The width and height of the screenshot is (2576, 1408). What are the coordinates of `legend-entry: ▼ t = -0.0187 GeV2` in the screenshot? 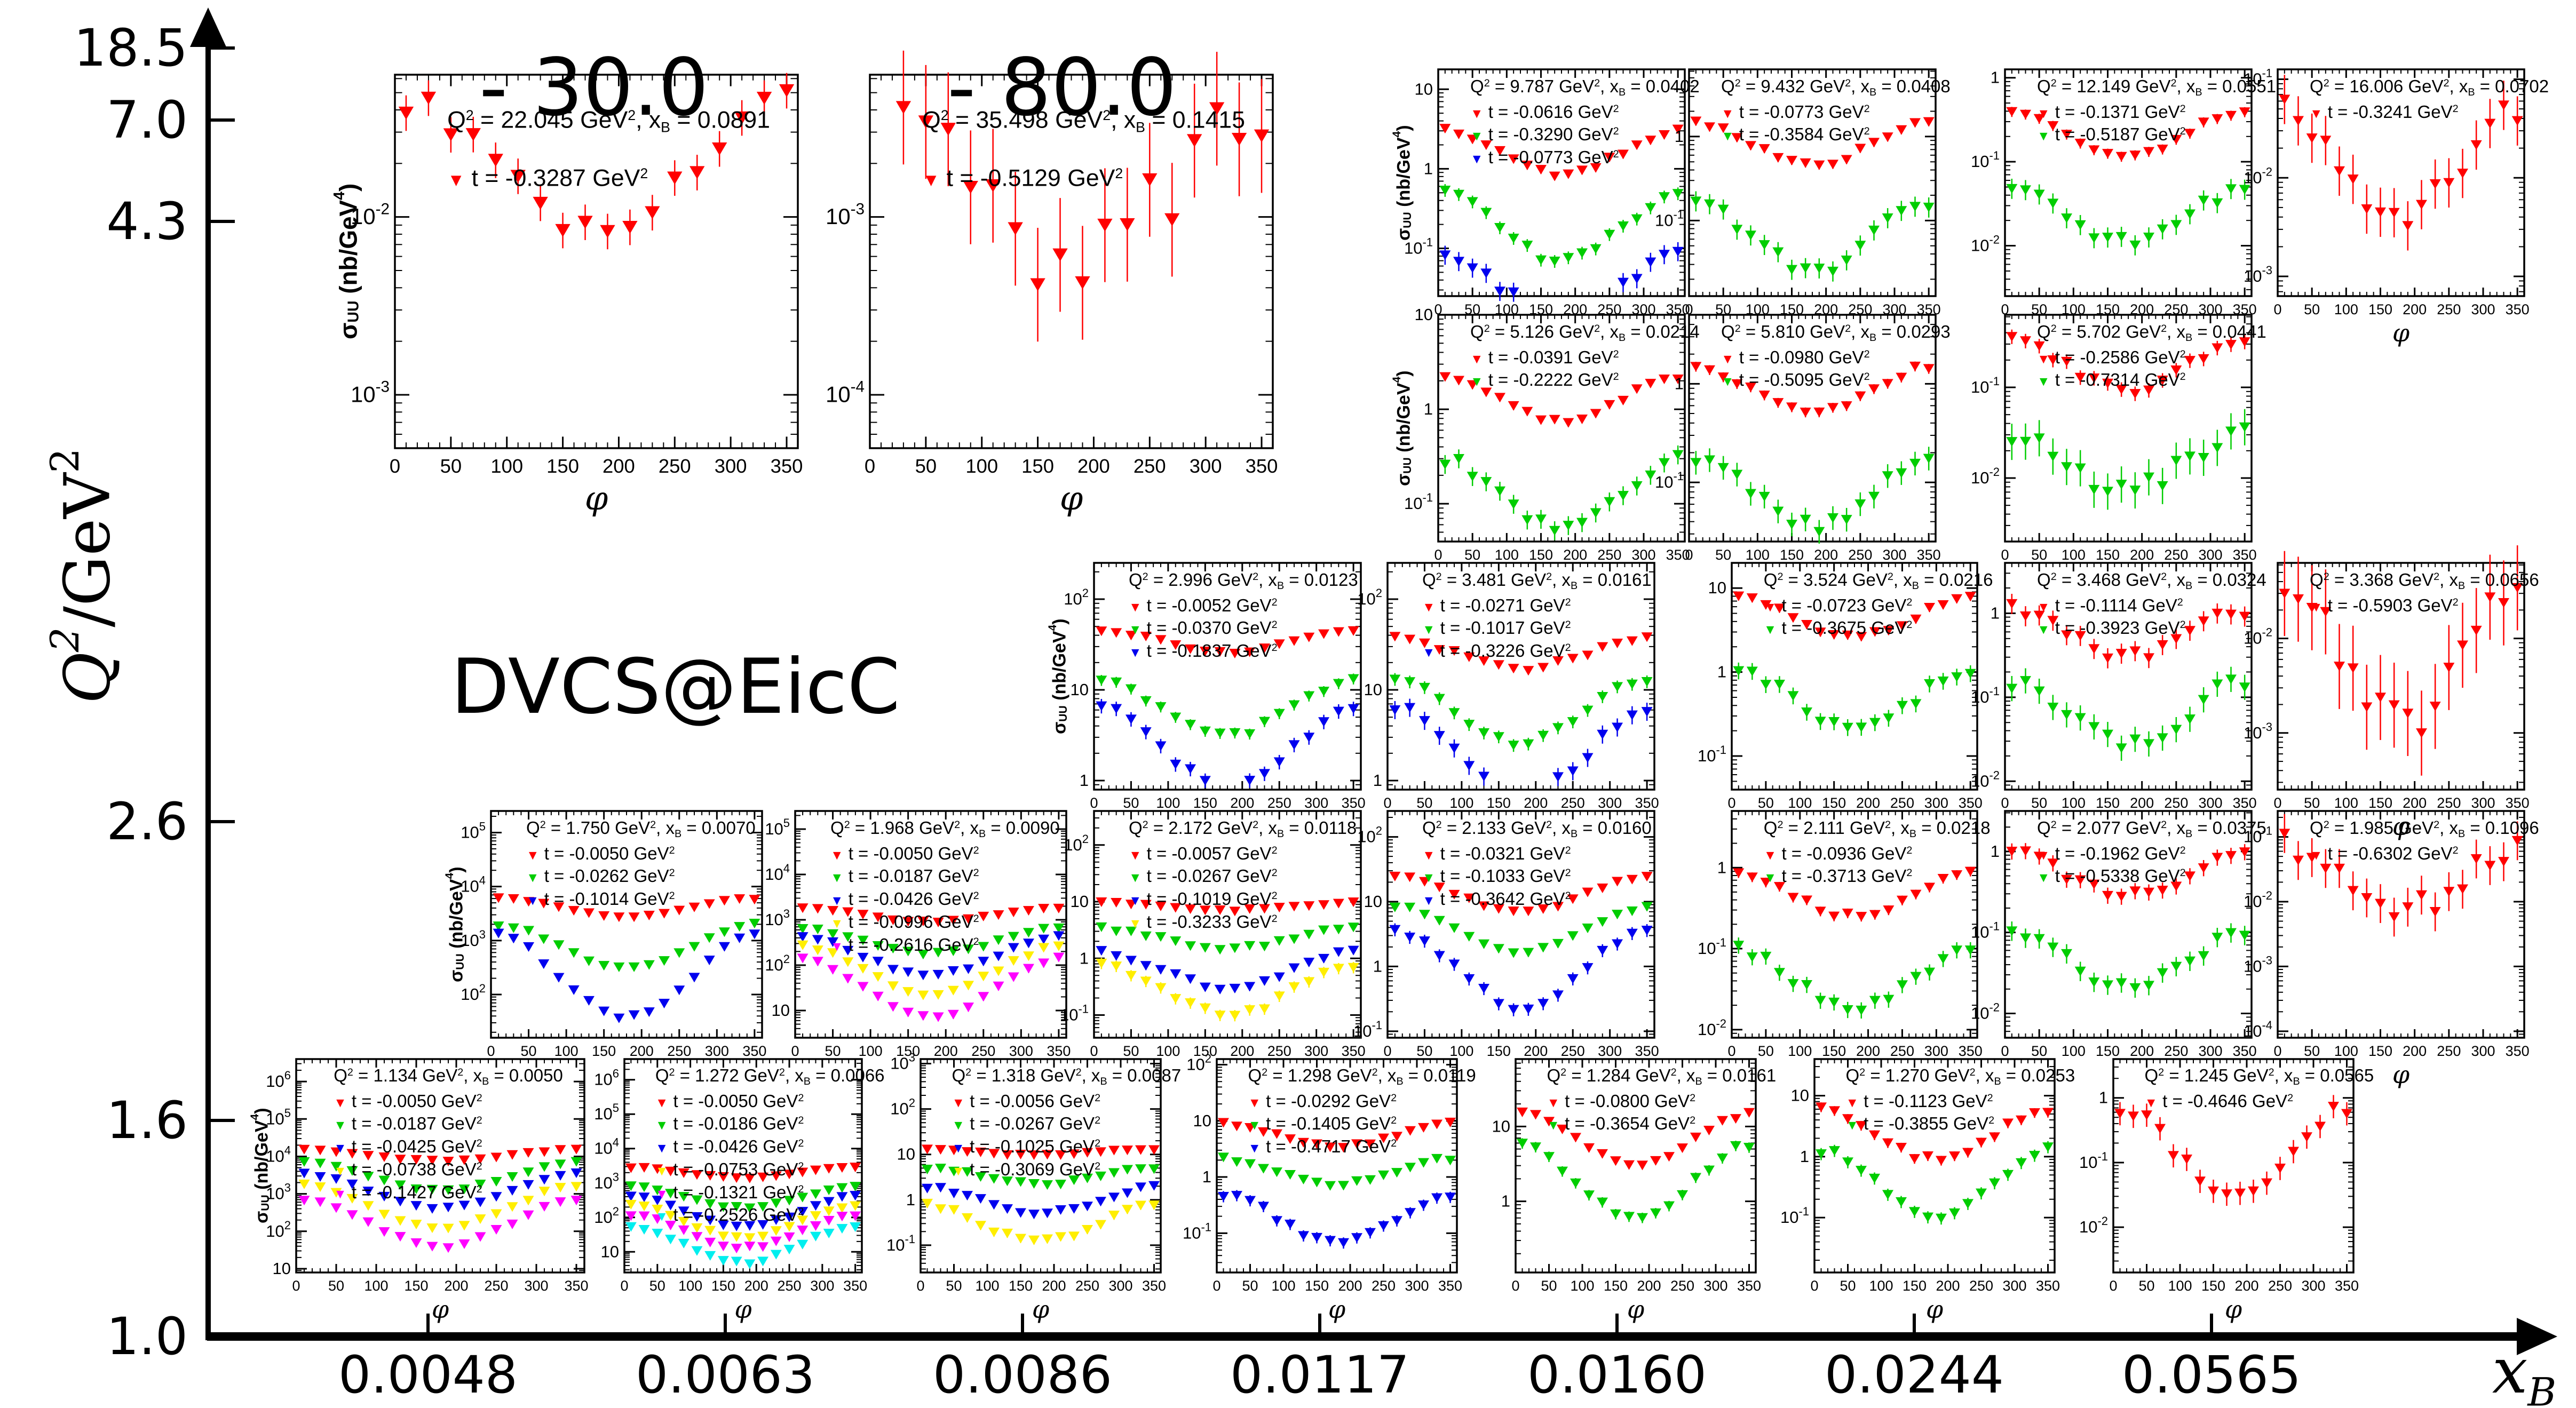 It's located at (904, 876).